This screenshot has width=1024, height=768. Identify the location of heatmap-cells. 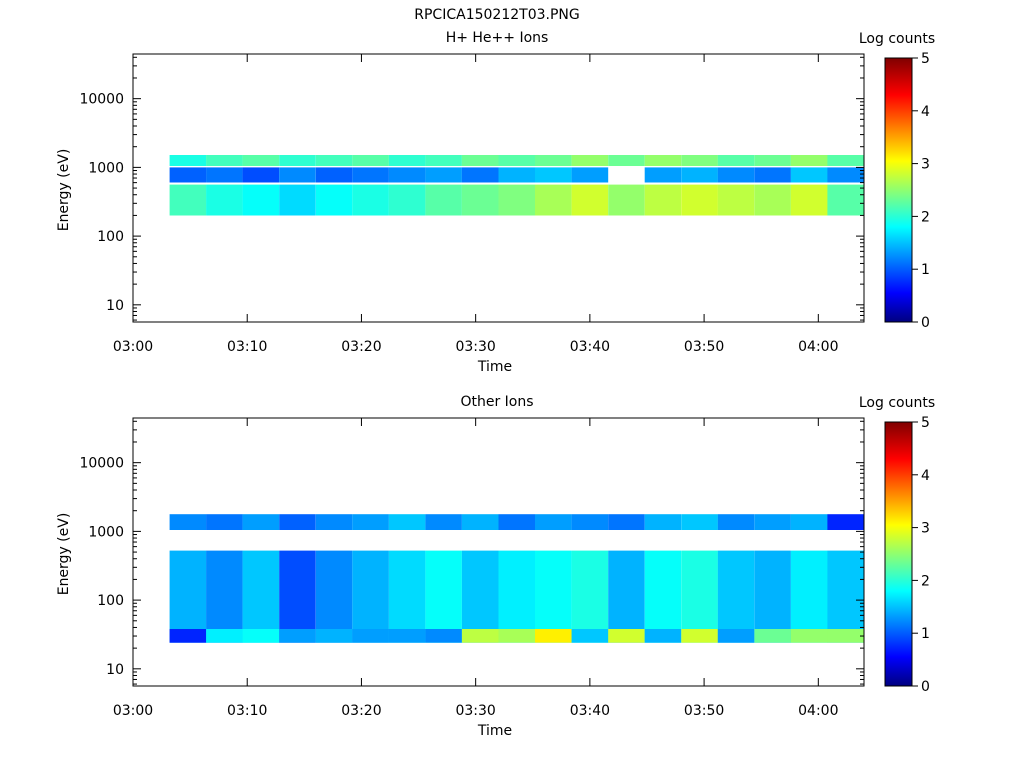
(516, 185).